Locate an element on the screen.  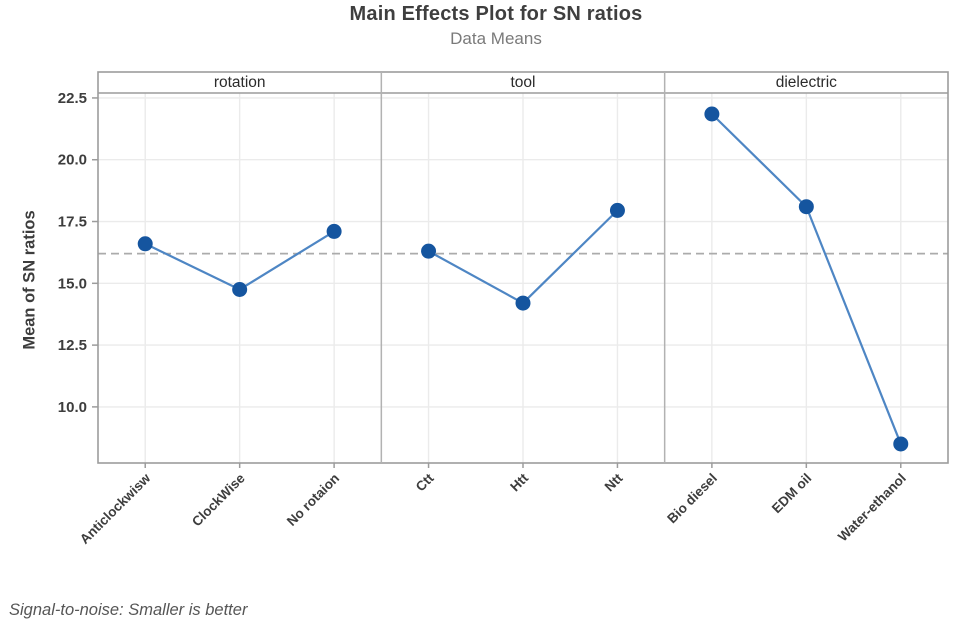
chart-title: Main Effects Plot for SN ratios is located at coordinates (496, 14).